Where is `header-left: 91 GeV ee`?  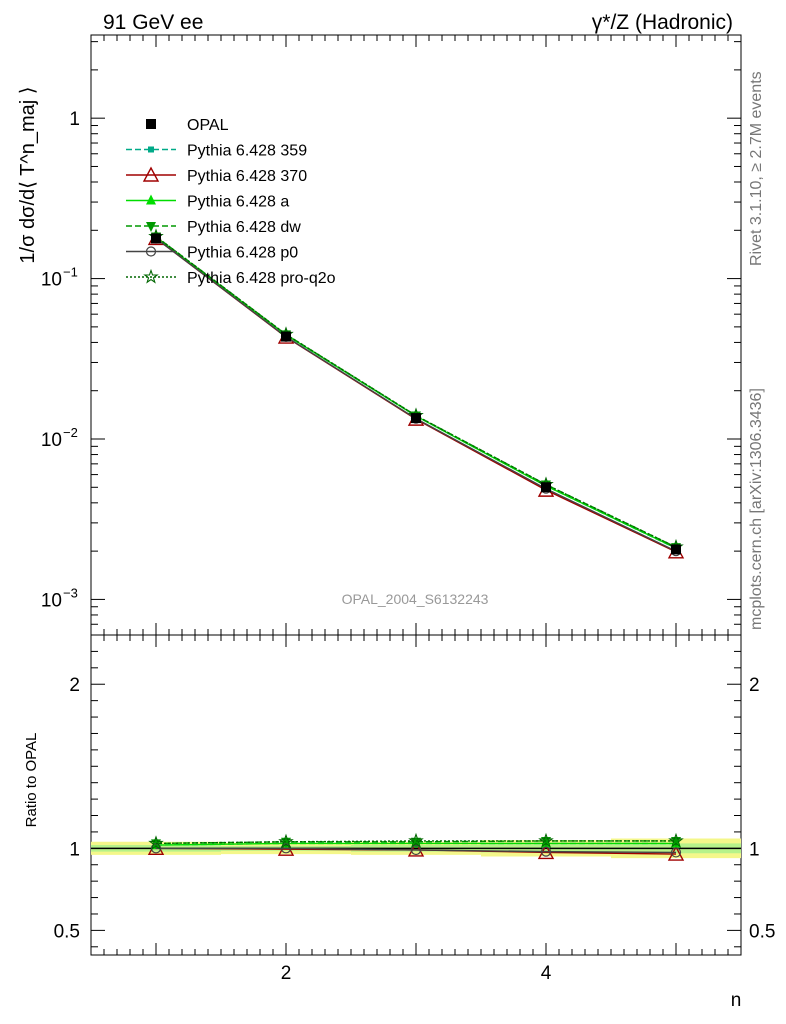
header-left: 91 GeV ee is located at coordinates (153, 22).